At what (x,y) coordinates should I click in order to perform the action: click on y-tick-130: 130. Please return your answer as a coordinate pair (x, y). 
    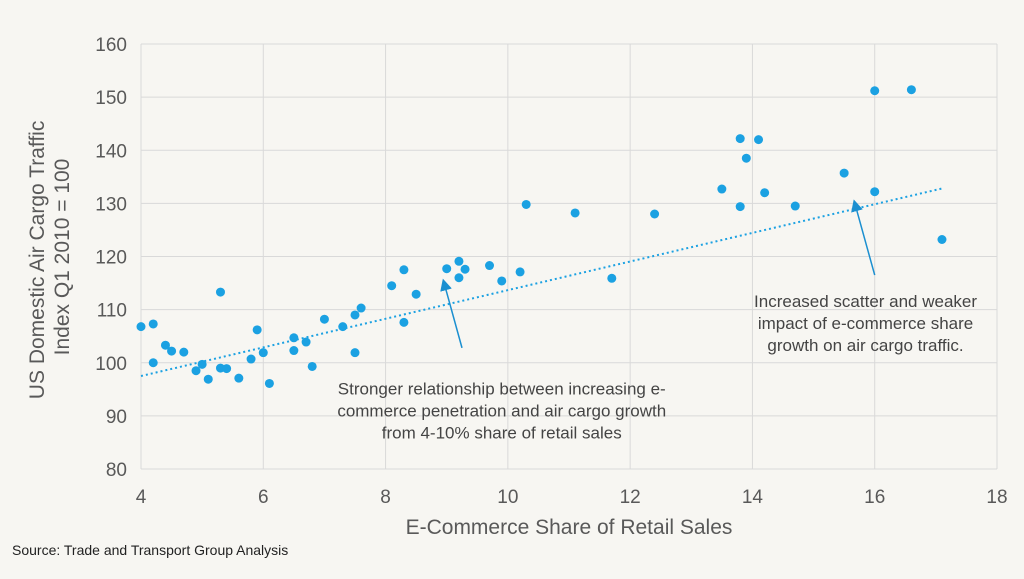
    Looking at the image, I should click on (111, 204).